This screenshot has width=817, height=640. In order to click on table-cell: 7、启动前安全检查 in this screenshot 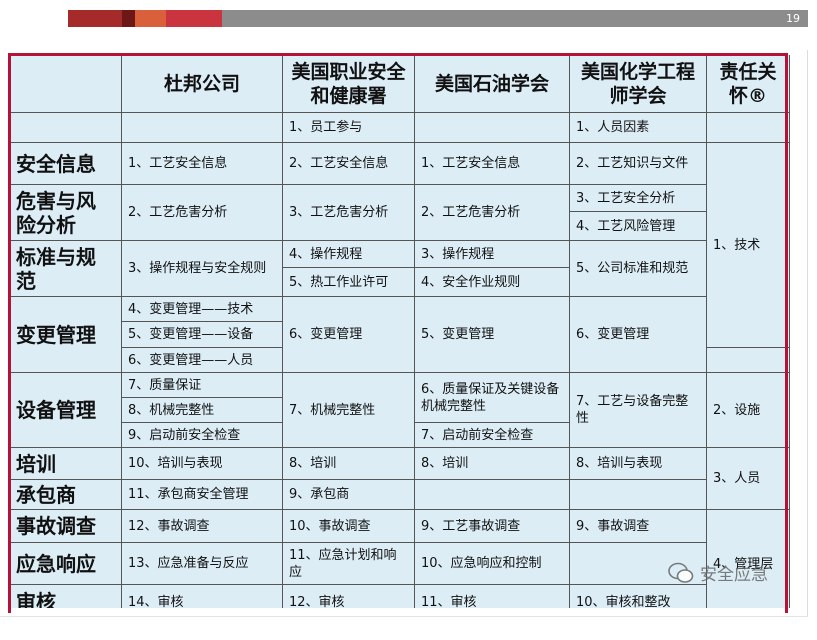, I will do `click(492, 435)`.